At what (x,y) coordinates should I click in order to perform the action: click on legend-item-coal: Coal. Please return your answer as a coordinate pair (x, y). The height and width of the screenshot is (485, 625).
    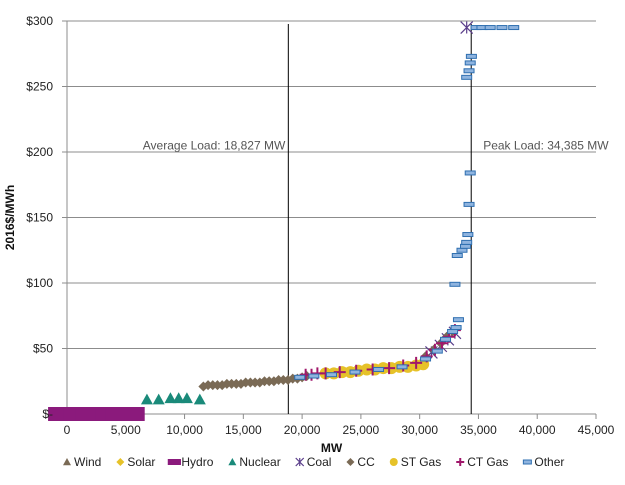
    Looking at the image, I should click on (313, 462).